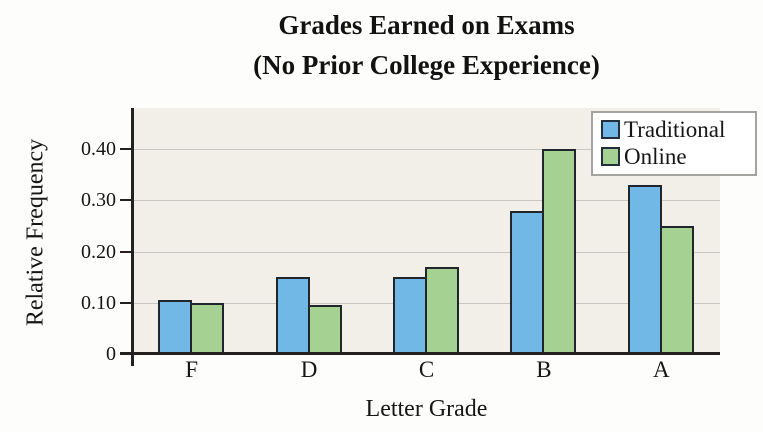 Image resolution: width=763 pixels, height=432 pixels. What do you see at coordinates (292, 315) in the screenshot?
I see `bar-traditional-D` at bounding box center [292, 315].